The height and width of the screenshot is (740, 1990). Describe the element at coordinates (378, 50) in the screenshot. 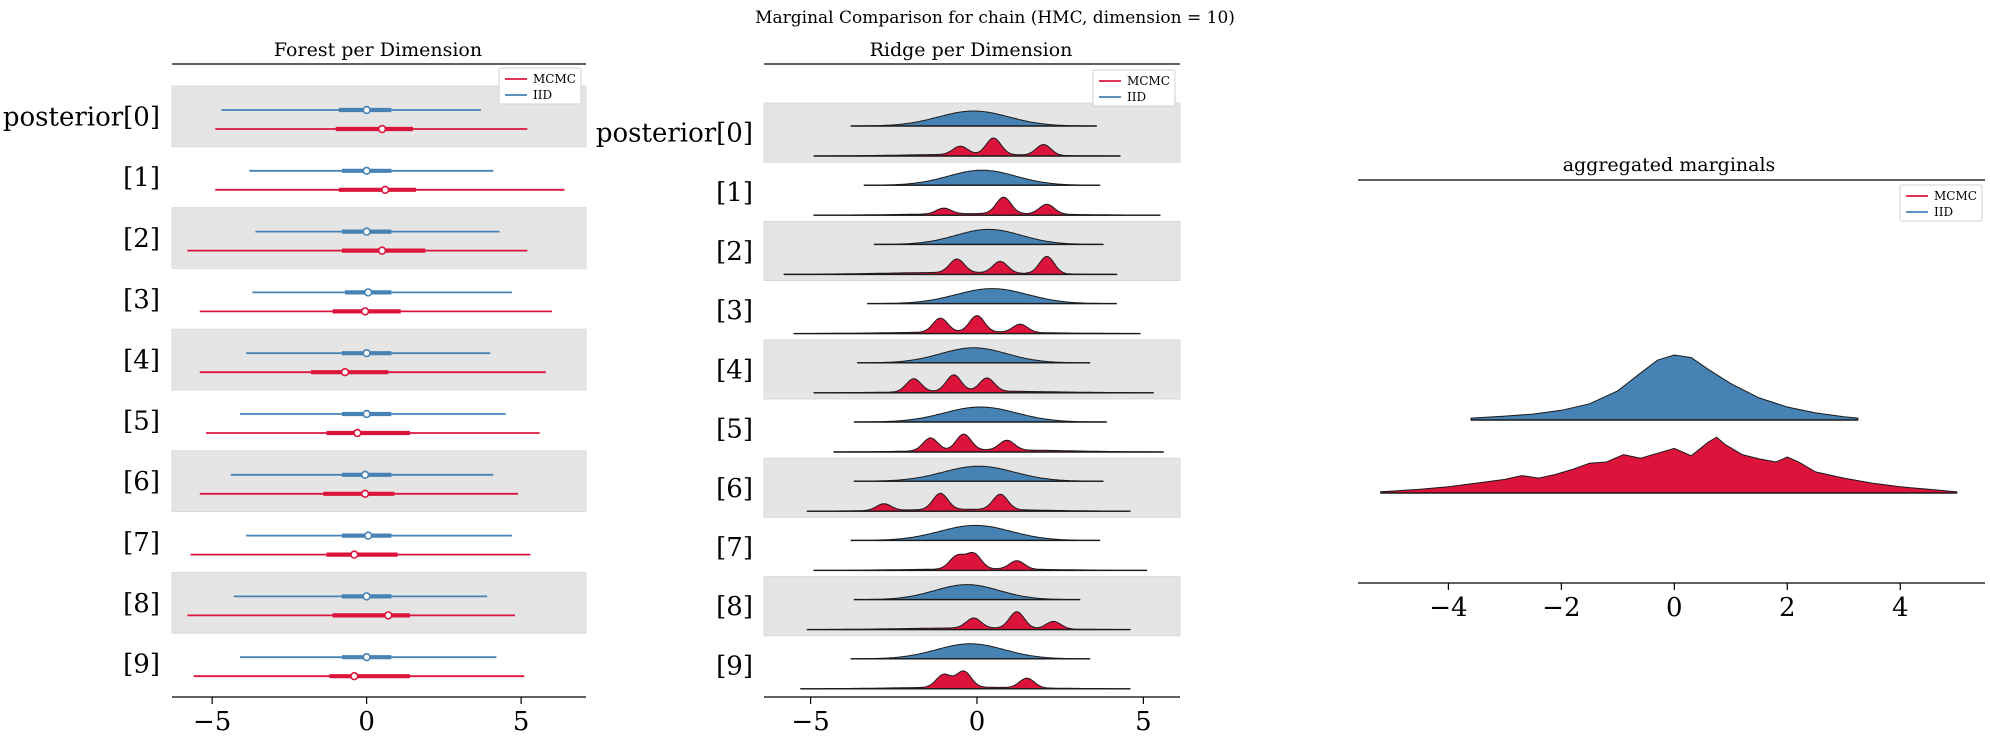

I see `forest-panel-title: Forest per Dimension` at that location.